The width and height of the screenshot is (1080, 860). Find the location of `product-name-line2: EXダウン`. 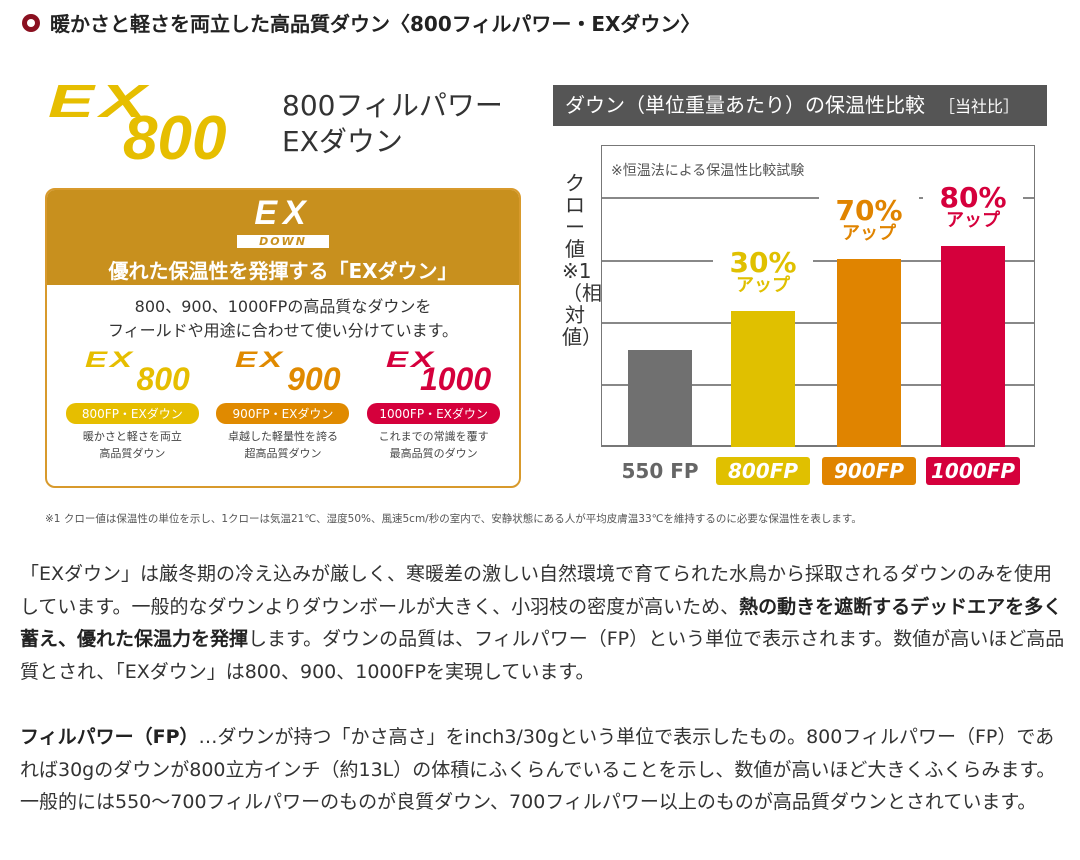

product-name-line2: EXダウン is located at coordinates (342, 141).